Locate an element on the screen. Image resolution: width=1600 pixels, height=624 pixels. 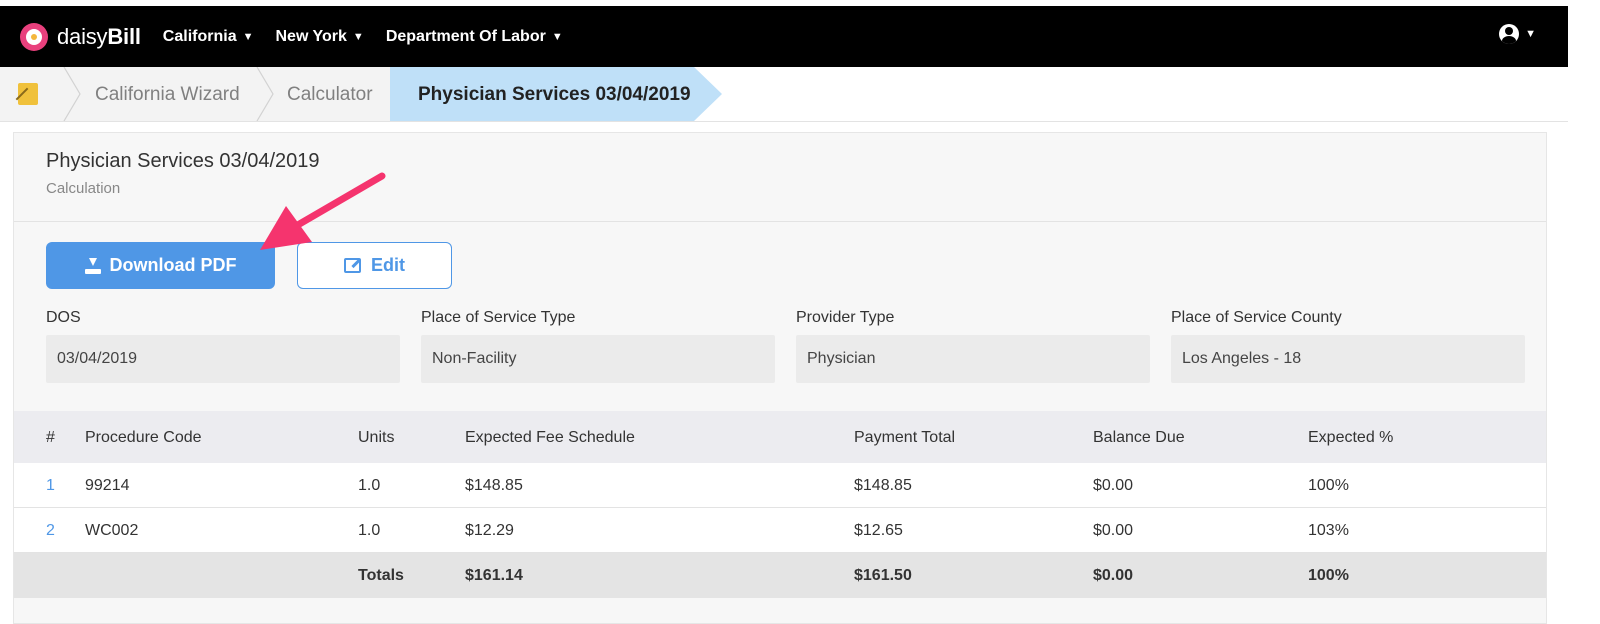
row-number-link: 2 is located at coordinates (50, 530).